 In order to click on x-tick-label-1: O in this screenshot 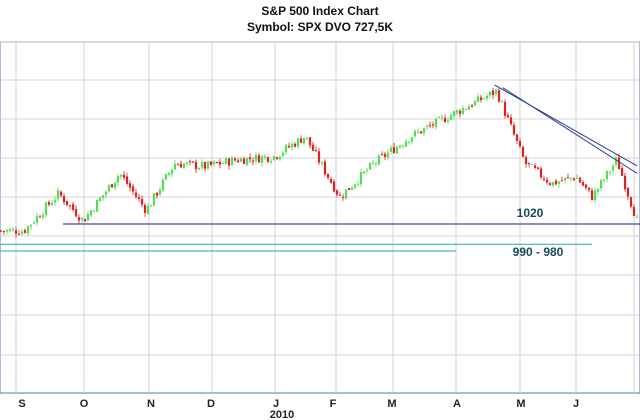, I will do `click(84, 404)`.